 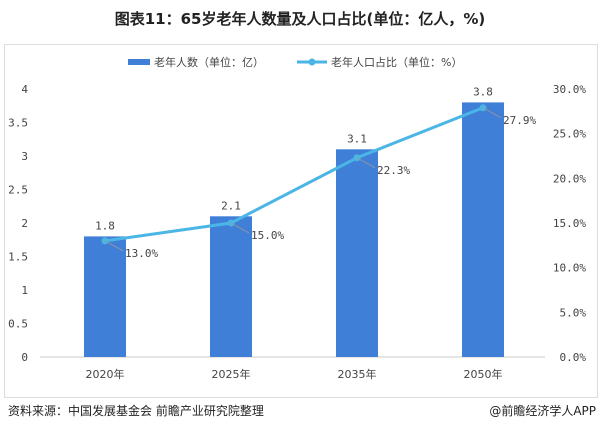 I want to click on x-axis-tick: 2025年, so click(x=231, y=374).